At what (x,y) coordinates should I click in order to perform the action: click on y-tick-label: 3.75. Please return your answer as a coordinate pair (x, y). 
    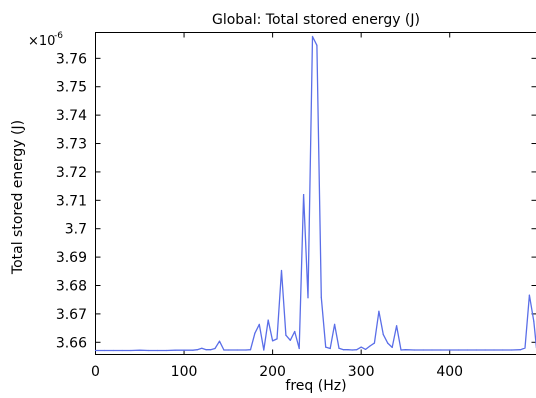
    Looking at the image, I should click on (71, 88).